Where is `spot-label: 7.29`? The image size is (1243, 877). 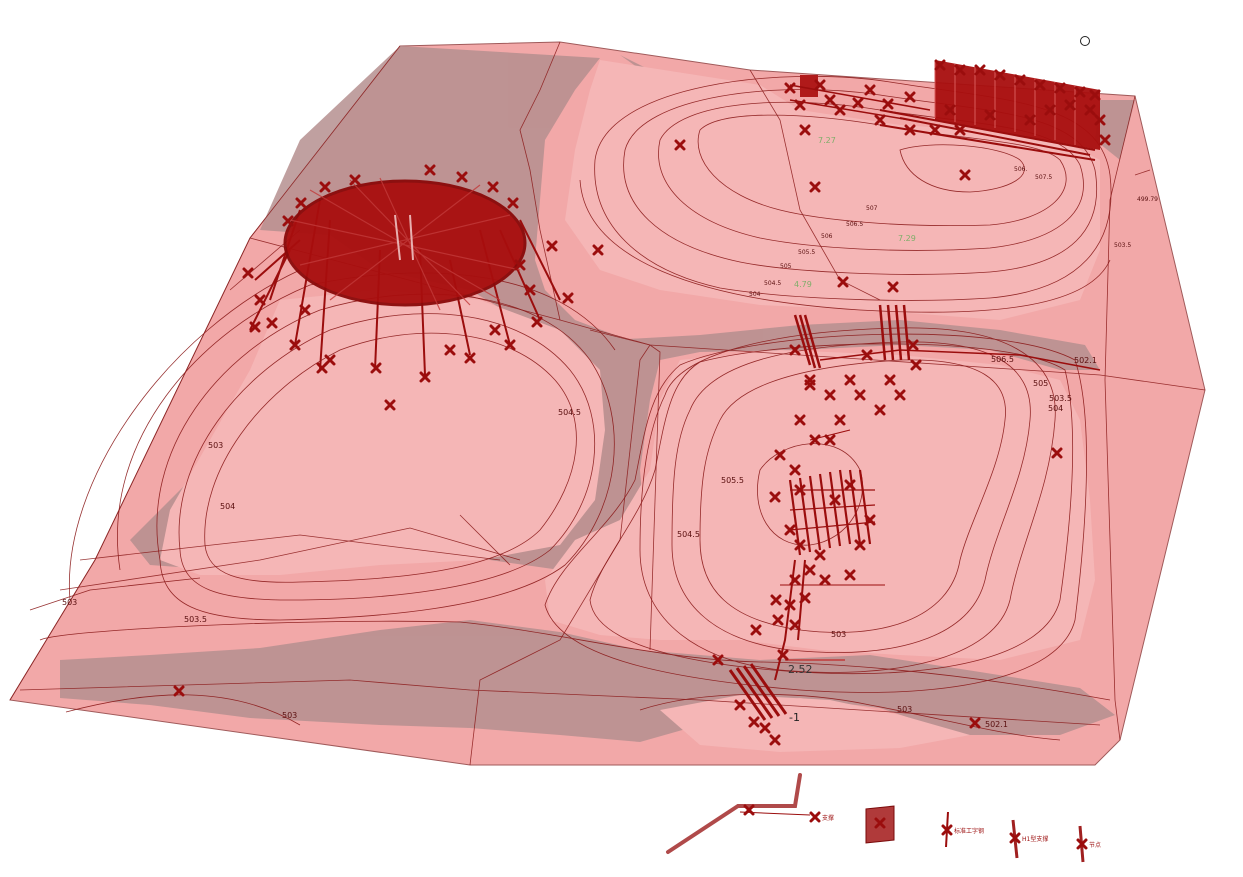 spot-label: 7.29 is located at coordinates (907, 238).